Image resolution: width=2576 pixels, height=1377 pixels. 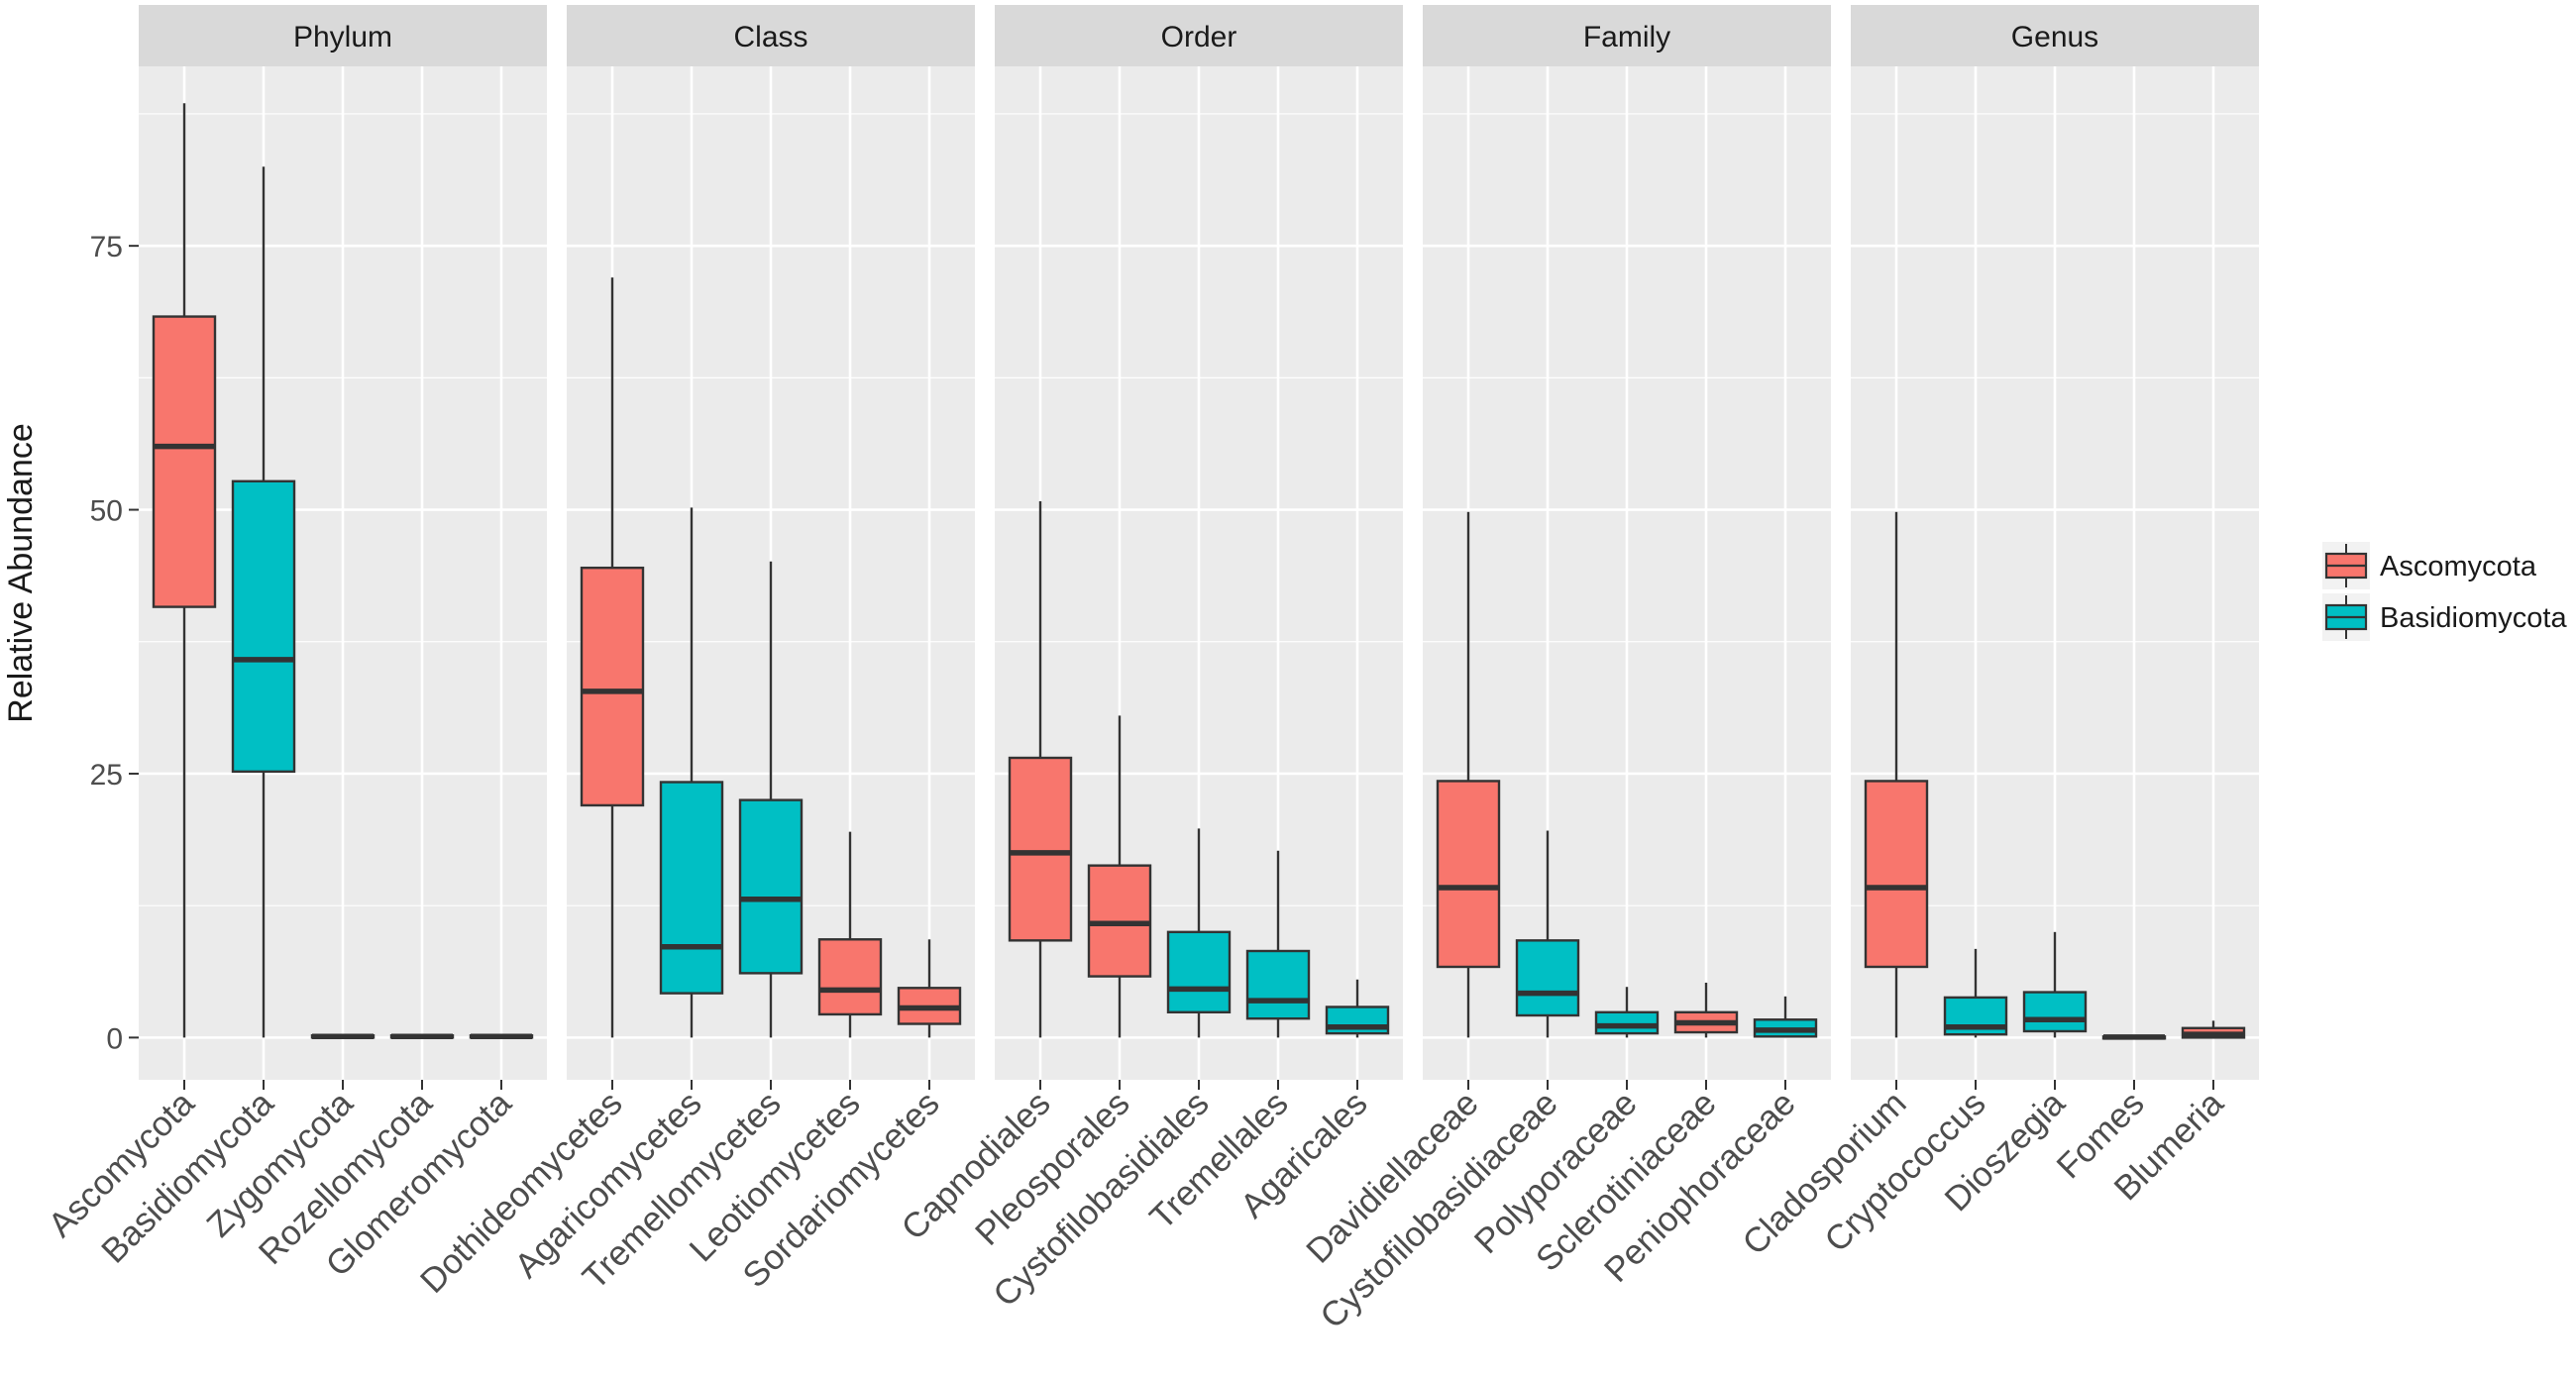 What do you see at coordinates (1706, 1010) in the screenshot?
I see `boxplot-sclerotiniaceae` at bounding box center [1706, 1010].